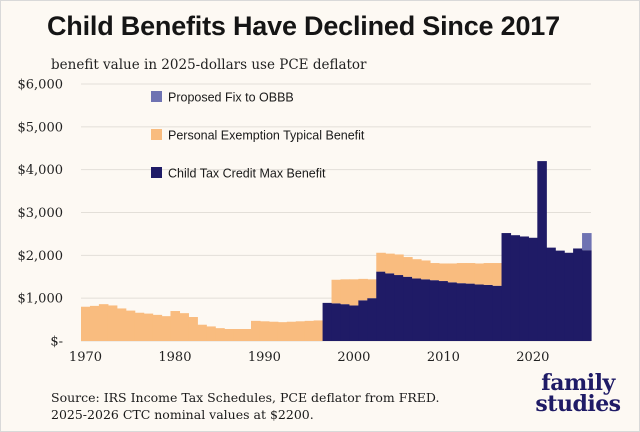 This screenshot has height=432, width=640. I want to click on y-tick-label: $1,000, so click(41, 299).